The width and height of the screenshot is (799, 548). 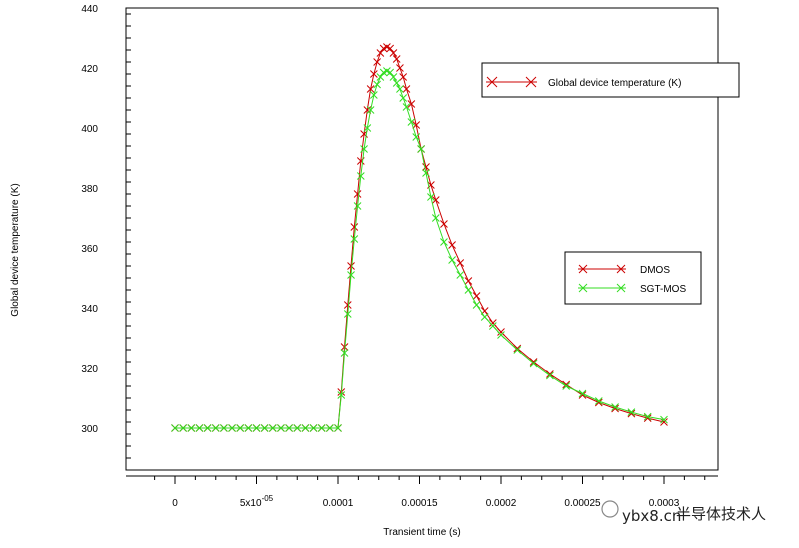 I want to click on legend-series-box, so click(x=633, y=278).